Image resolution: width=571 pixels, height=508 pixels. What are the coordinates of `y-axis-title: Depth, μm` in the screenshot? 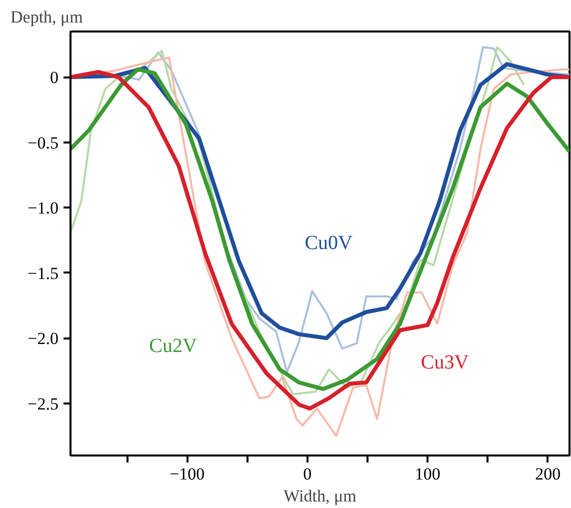 It's located at (46, 17).